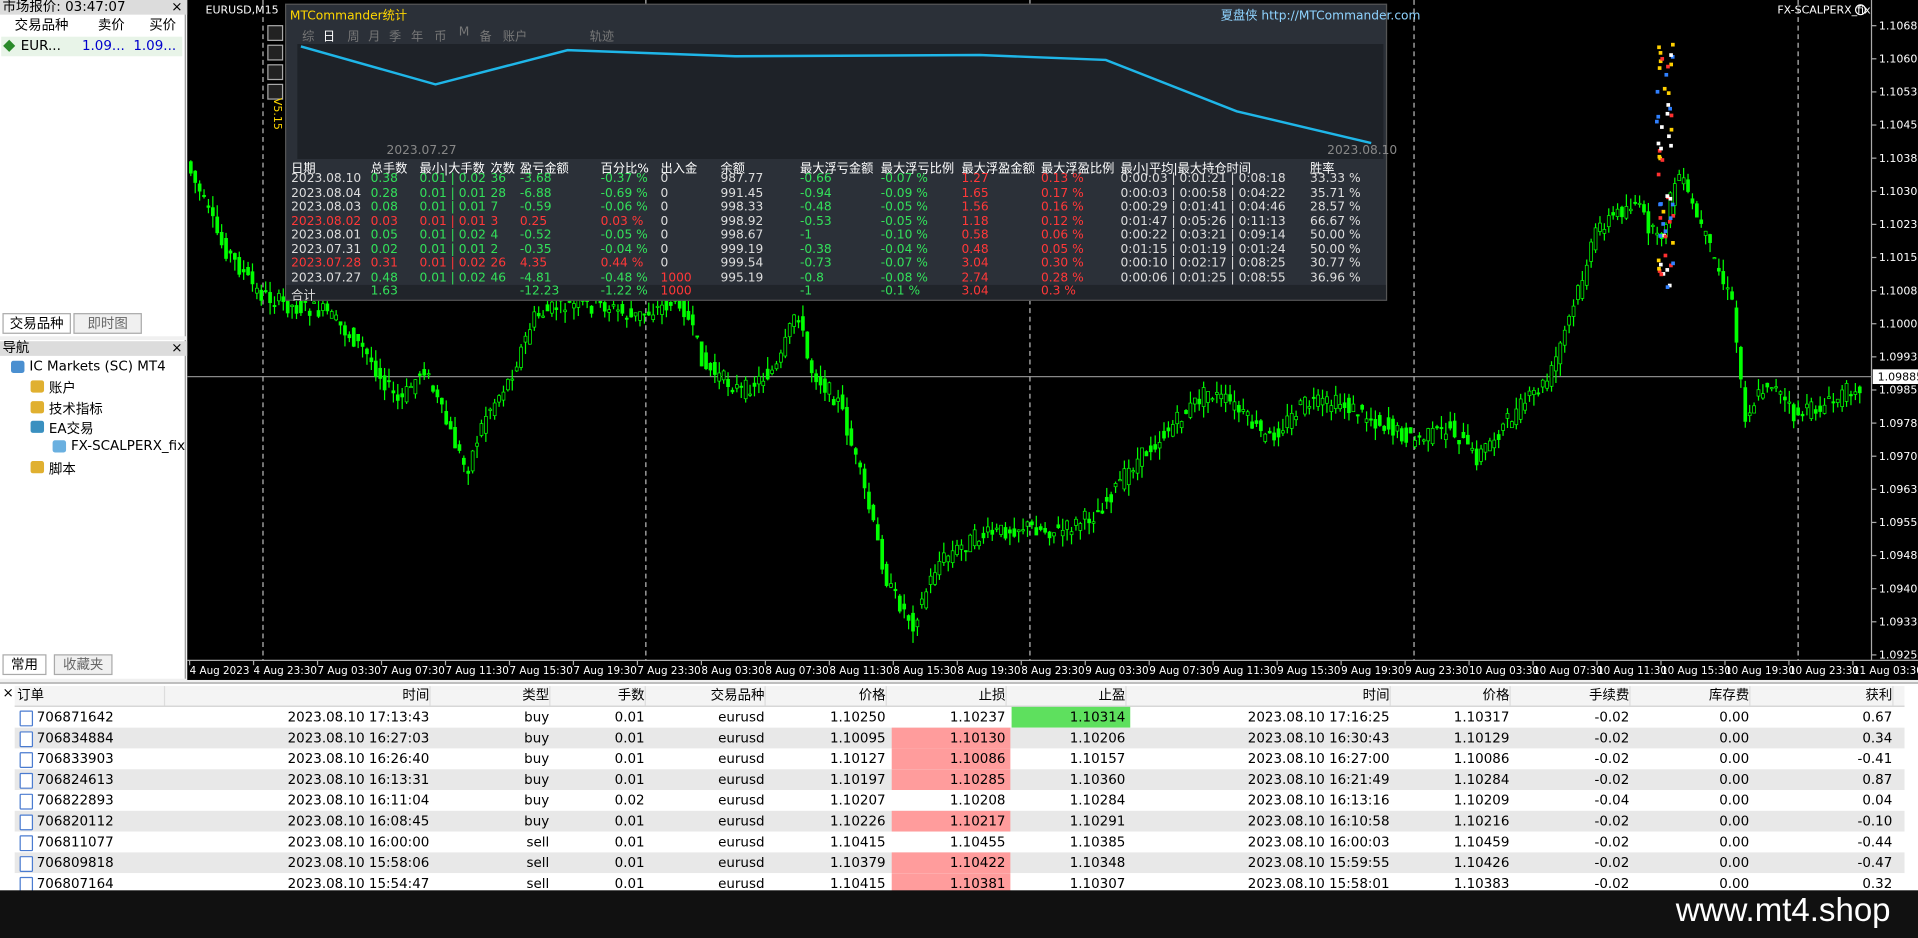  What do you see at coordinates (62, 388) in the screenshot?
I see `nav-item: 账户` at bounding box center [62, 388].